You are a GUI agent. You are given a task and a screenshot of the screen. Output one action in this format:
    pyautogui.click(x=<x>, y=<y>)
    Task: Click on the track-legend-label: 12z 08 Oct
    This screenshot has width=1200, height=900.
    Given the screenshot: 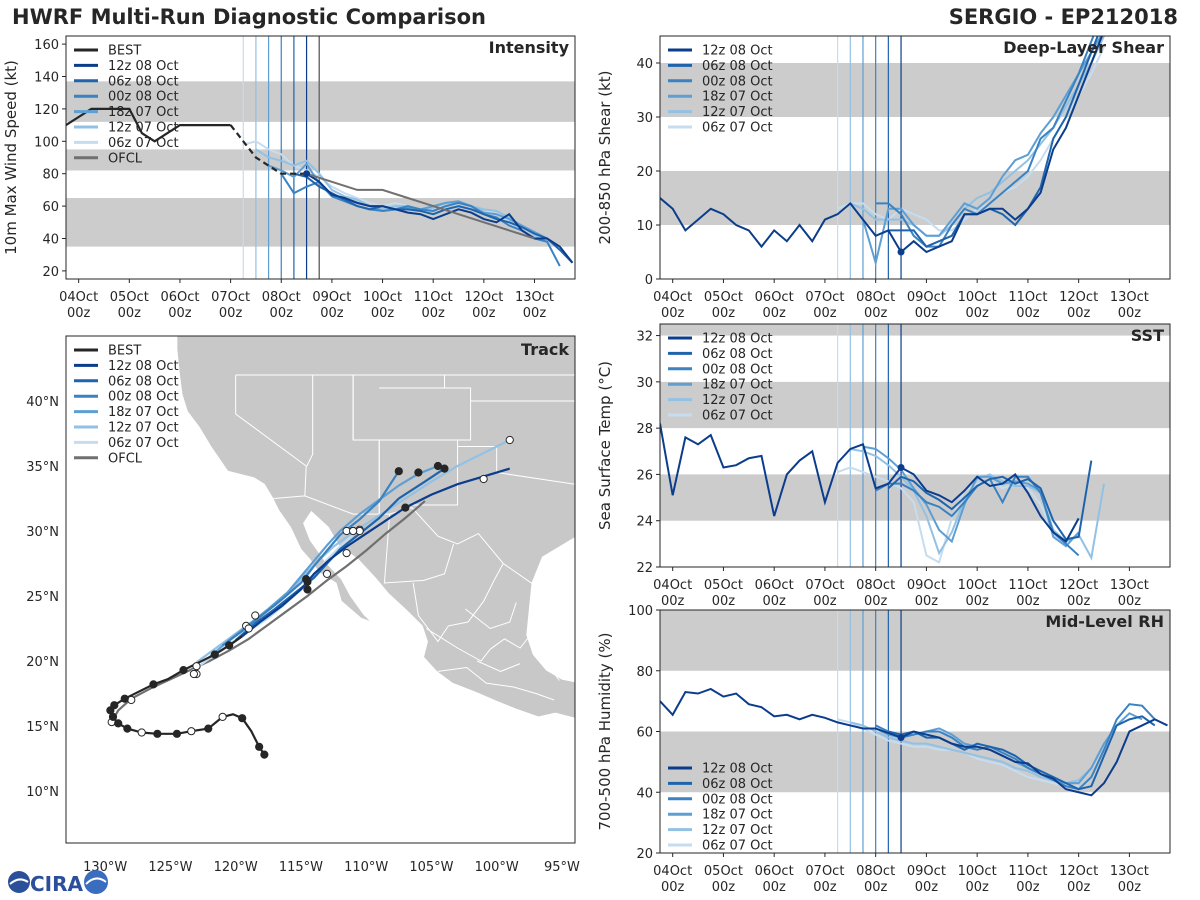 What is the action you would take?
    pyautogui.click(x=143, y=366)
    